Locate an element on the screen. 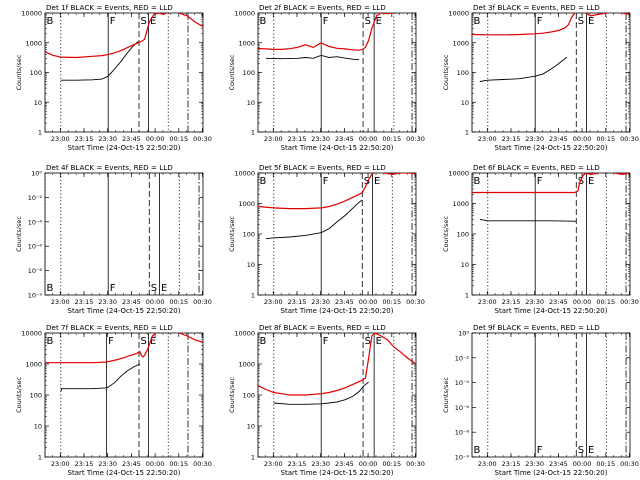 The image size is (640, 480). y-tick-label: 10⁻² is located at coordinates (35, 198).